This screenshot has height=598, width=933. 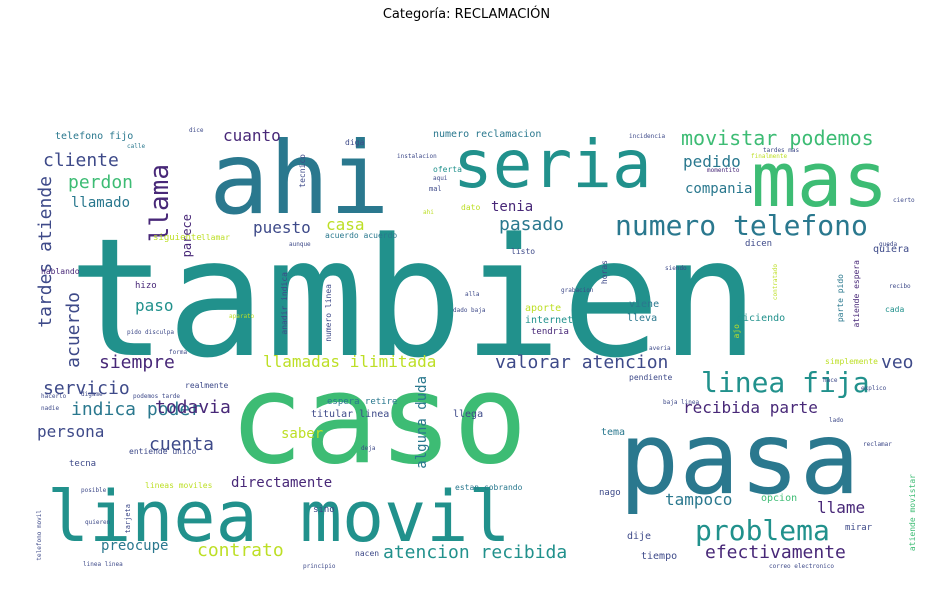 I want to click on word-queda: queda, so click(x=888, y=244).